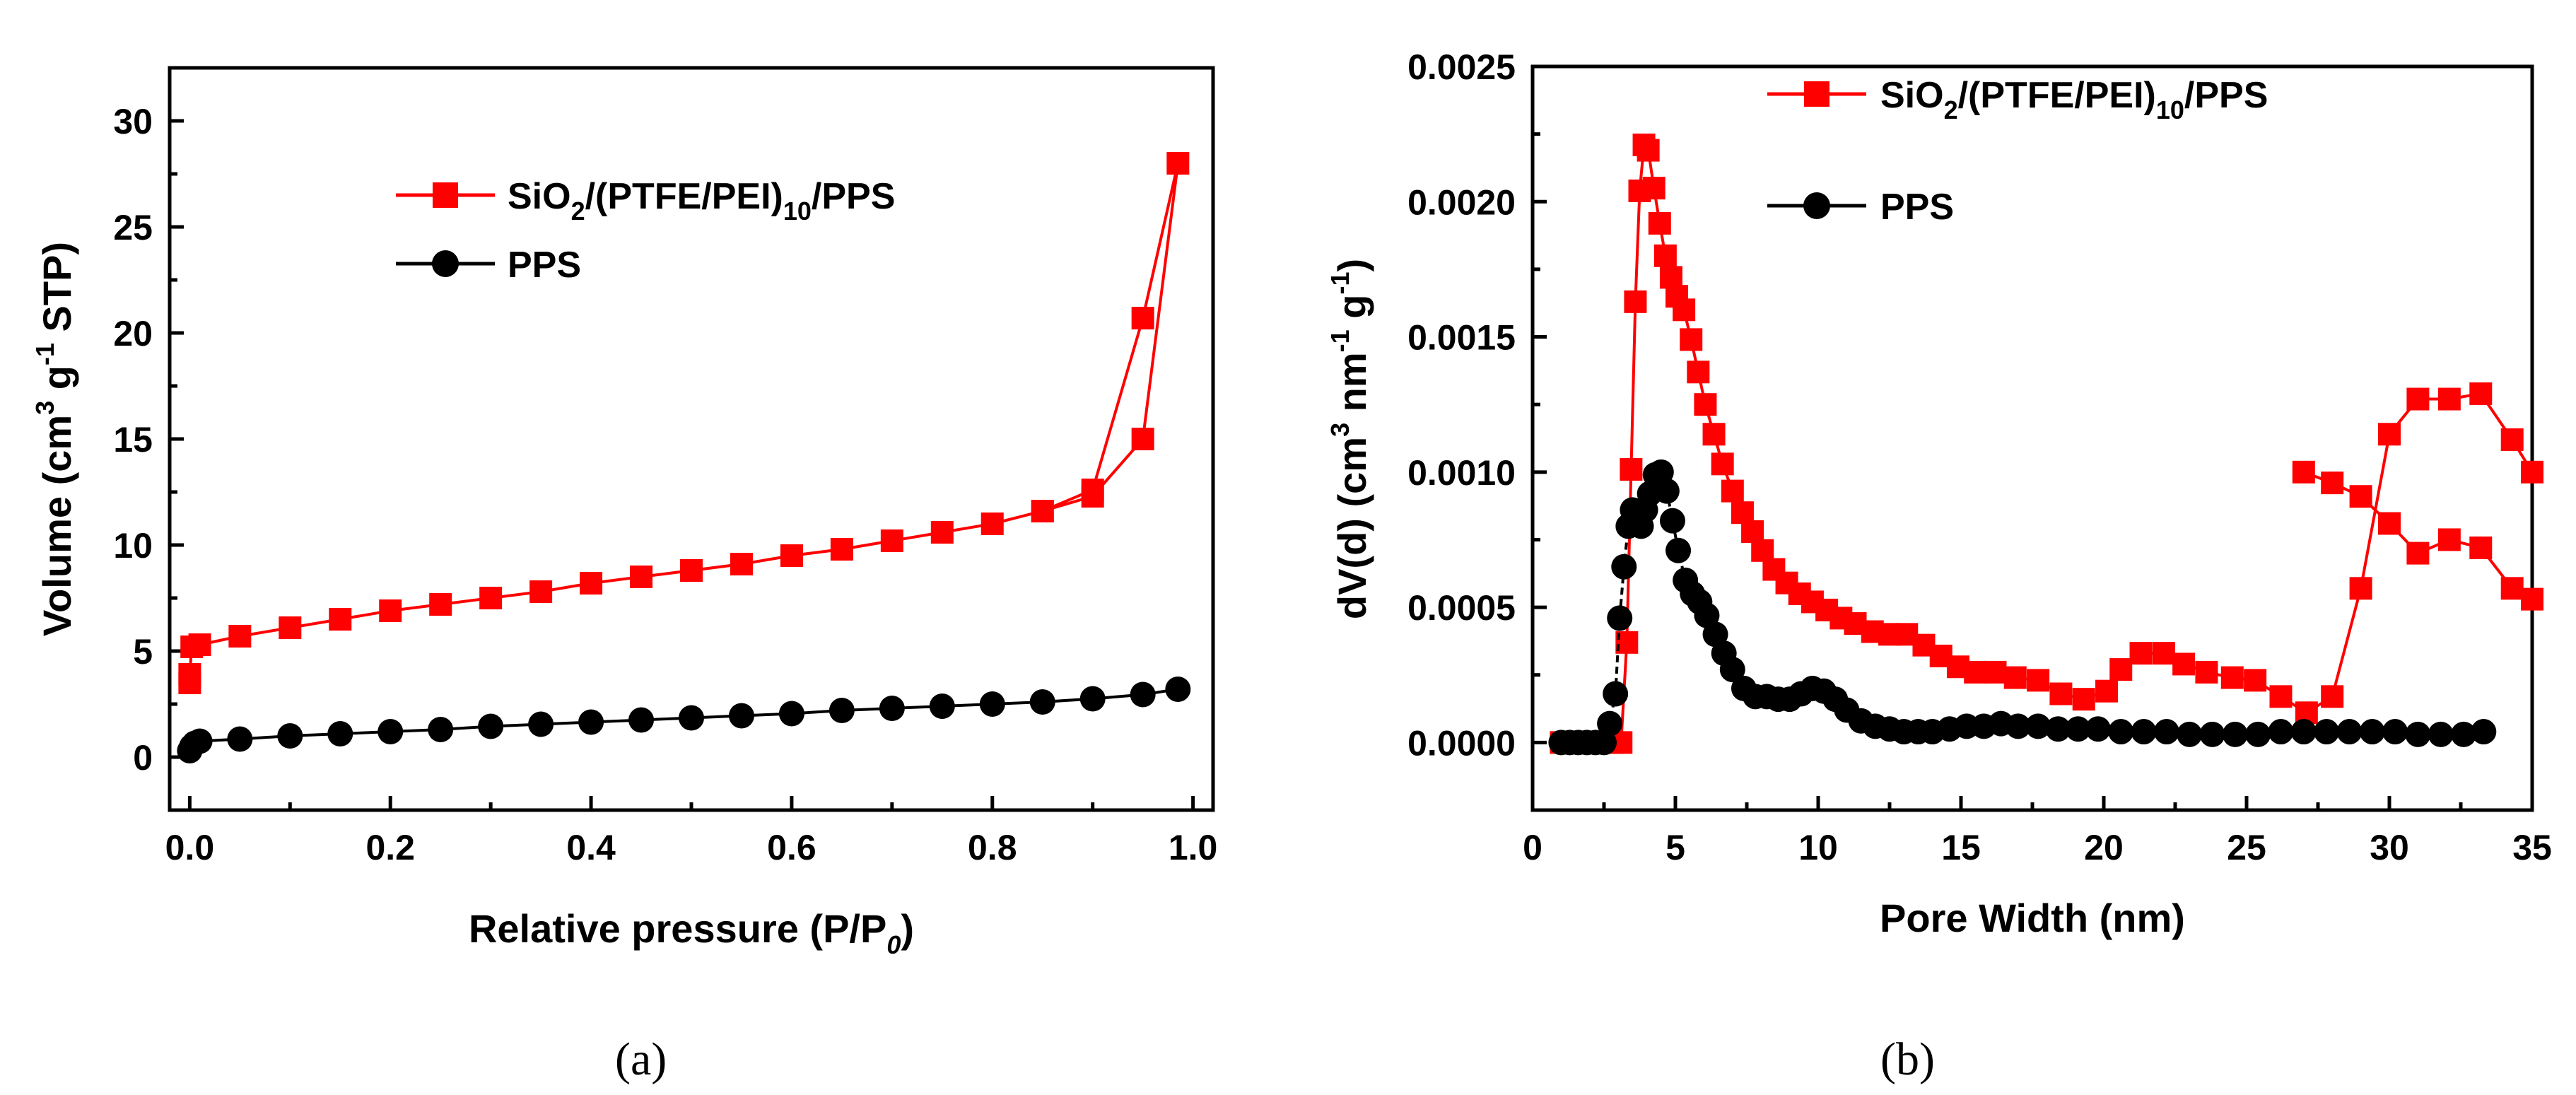 The width and height of the screenshot is (2576, 1095). What do you see at coordinates (133, 228) in the screenshot?
I see `y-tick-label-a: 25` at bounding box center [133, 228].